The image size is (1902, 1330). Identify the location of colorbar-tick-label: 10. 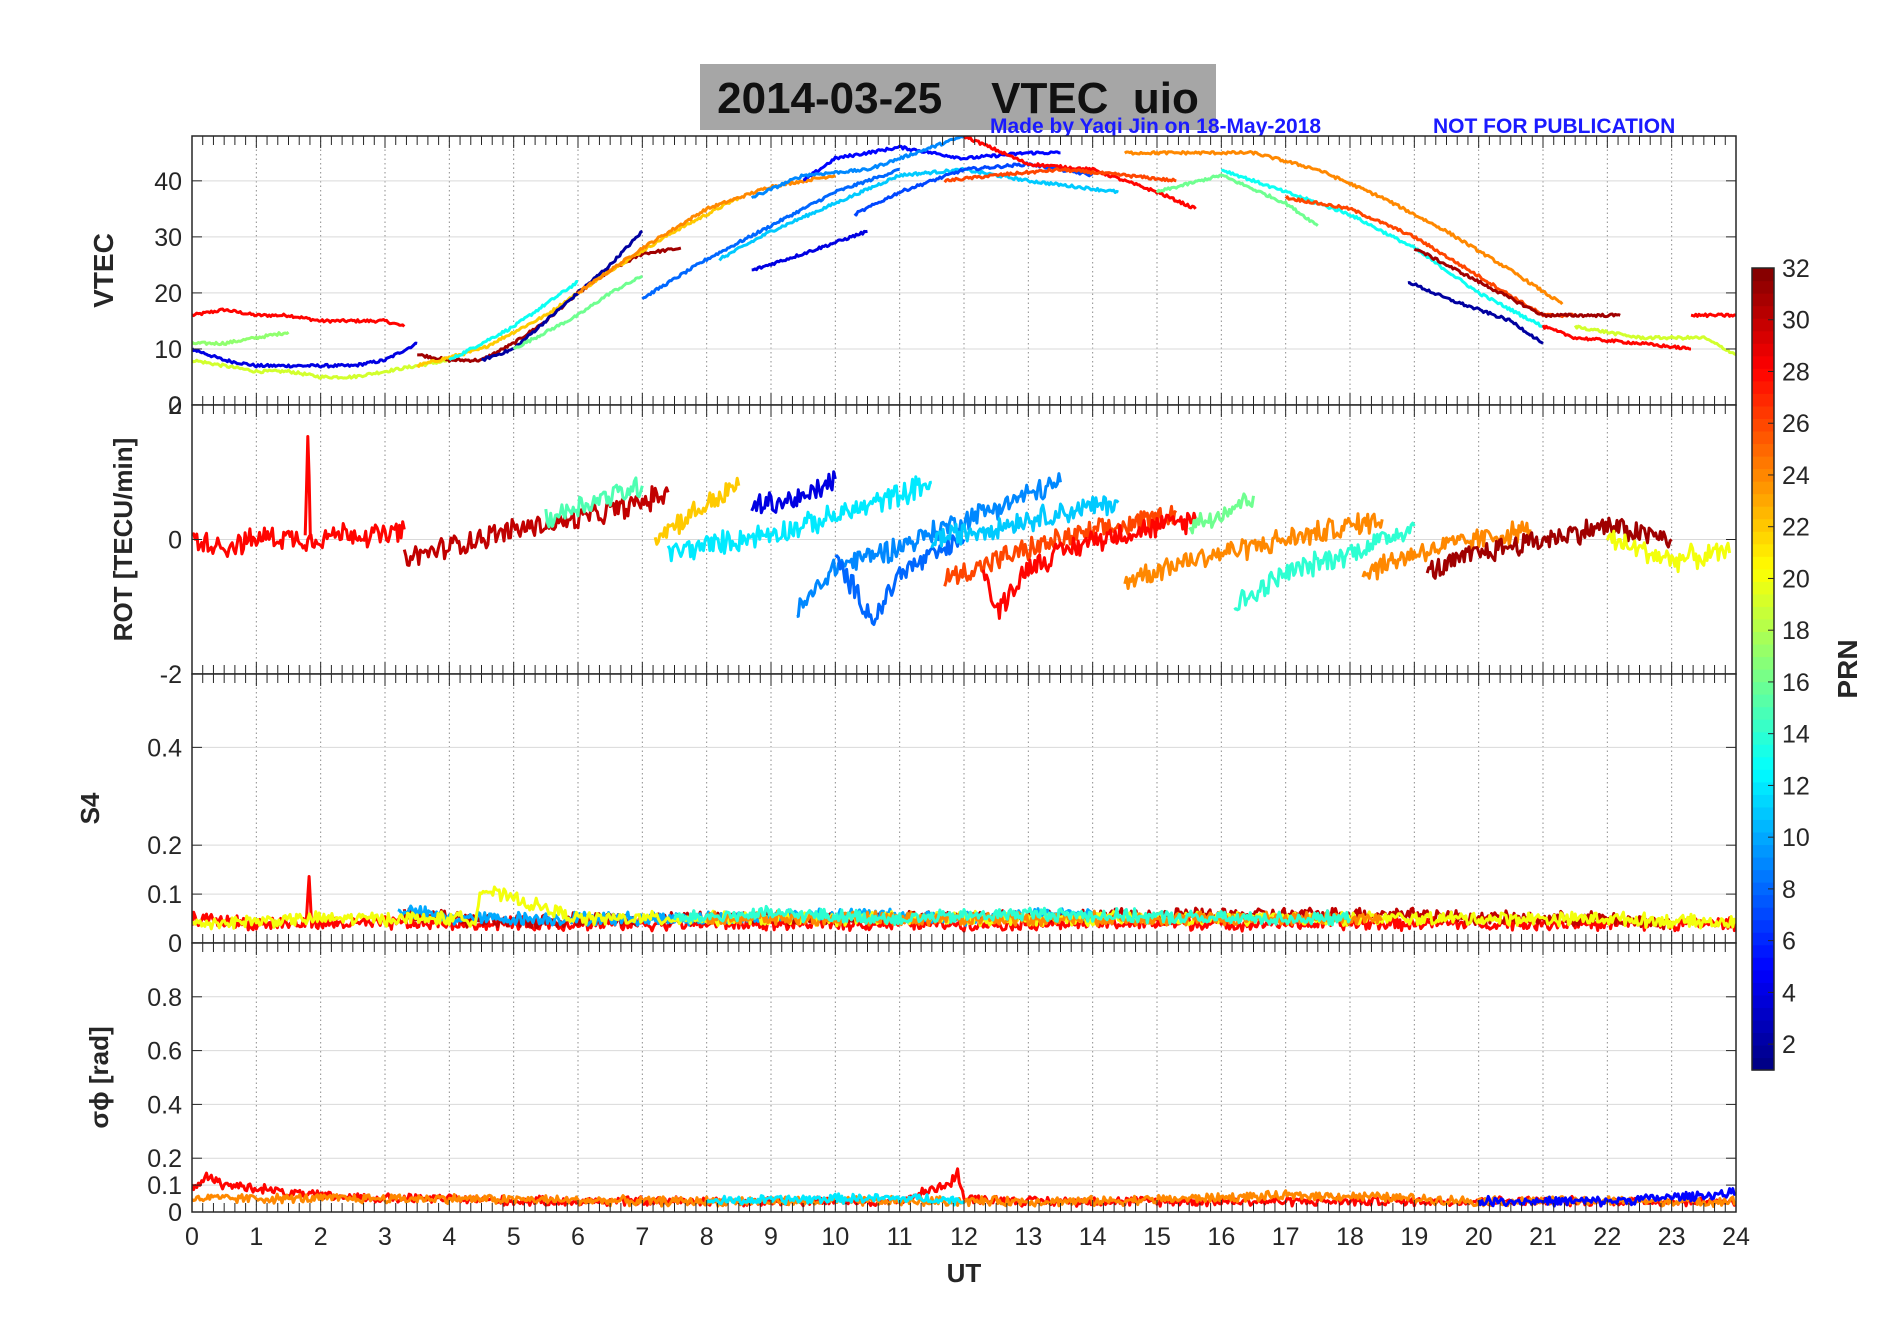
(1796, 838).